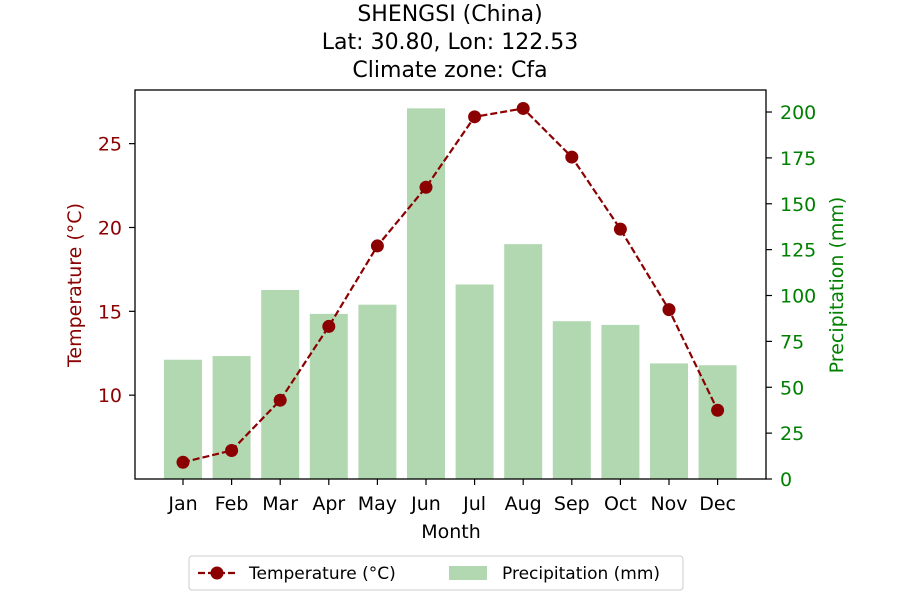 The image size is (900, 604). I want to click on x-tick-label: Oct, so click(620, 504).